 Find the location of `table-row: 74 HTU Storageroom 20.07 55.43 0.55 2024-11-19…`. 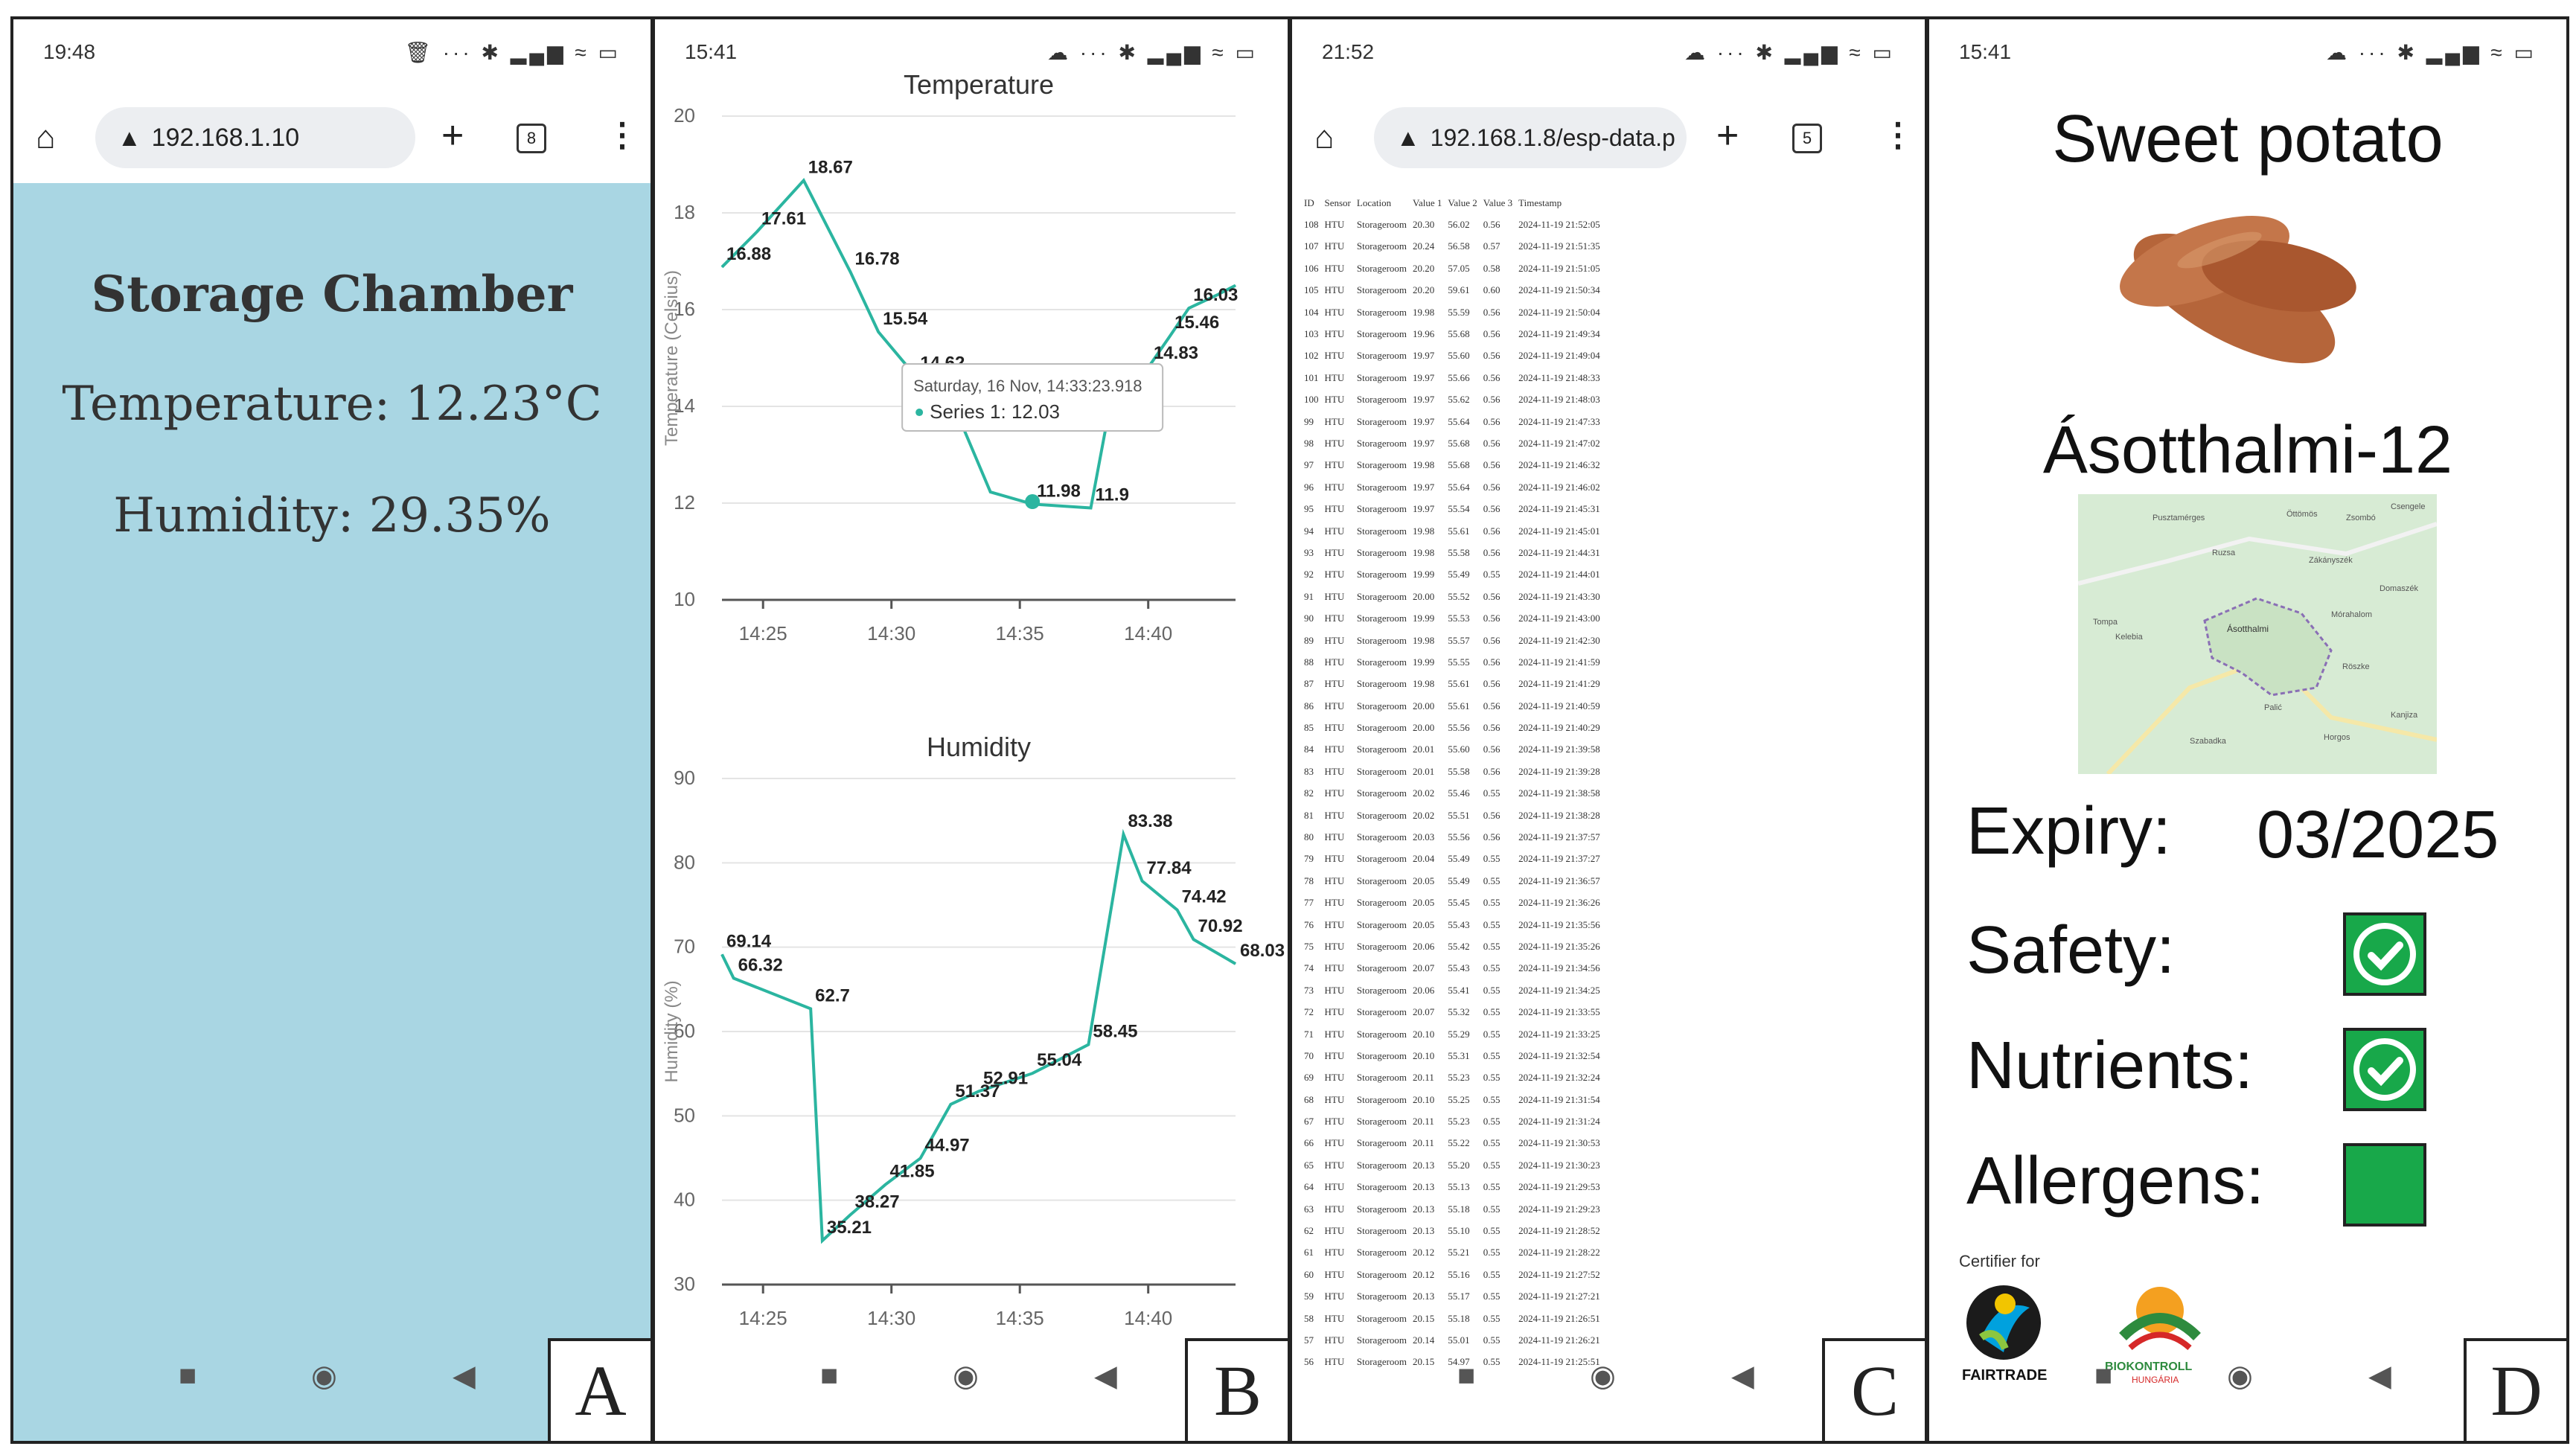

table-row: 74 HTU Storageroom 20.07 55.43 0.55 2024-11-19… is located at coordinates (1455, 968).